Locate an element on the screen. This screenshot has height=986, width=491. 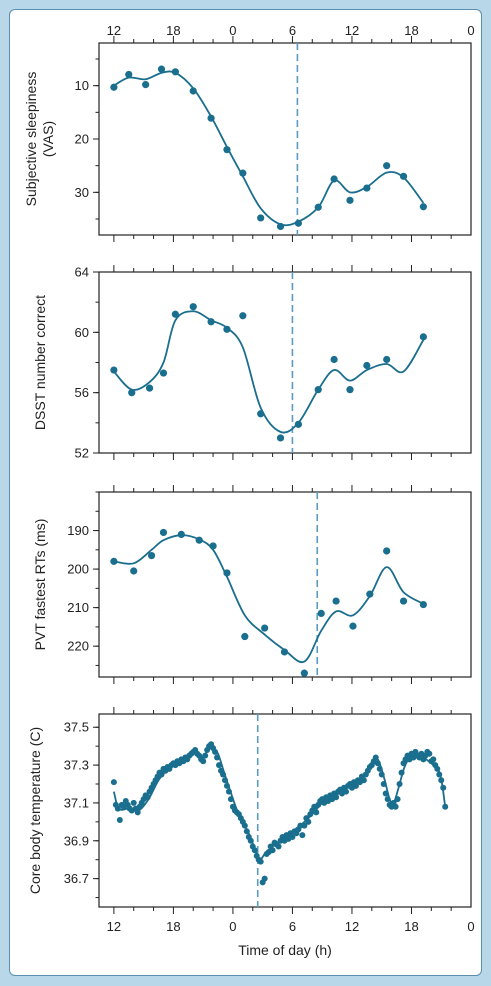
x-tick-label: 18 is located at coordinates (411, 926).